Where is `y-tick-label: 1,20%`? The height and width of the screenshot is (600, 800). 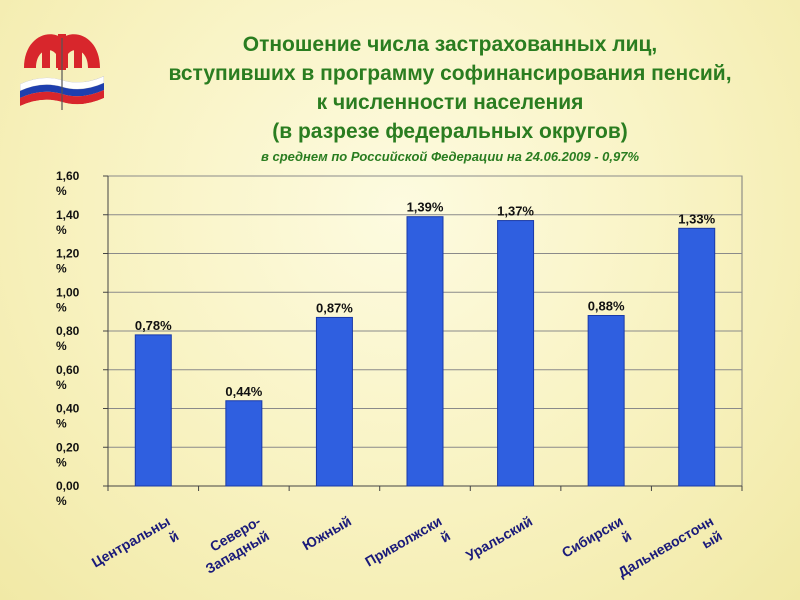 y-tick-label: 1,20% is located at coordinates (68, 261).